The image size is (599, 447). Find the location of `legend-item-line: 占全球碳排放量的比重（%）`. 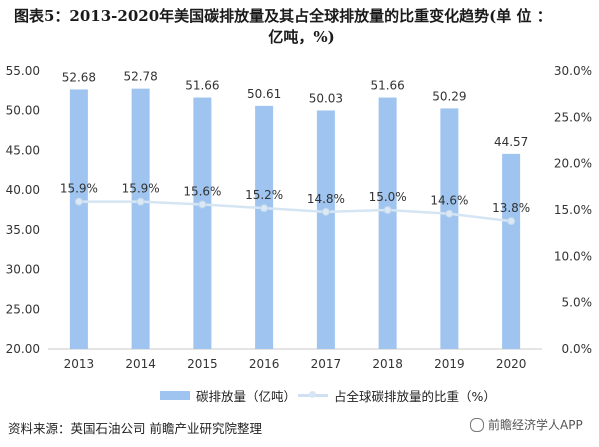

legend-item-line: 占全球碳排放量的比重（%） is located at coordinates (397, 395).